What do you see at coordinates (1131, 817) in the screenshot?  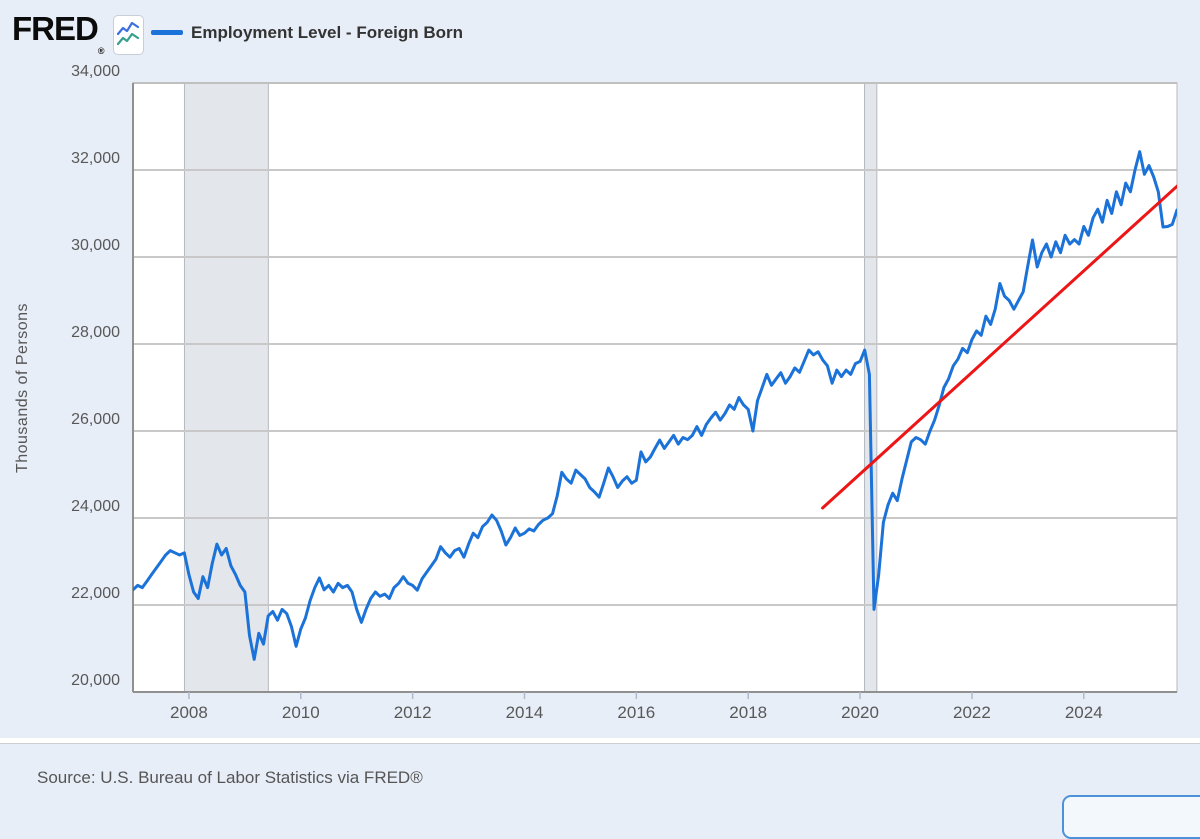 I see `bottom-right-button` at bounding box center [1131, 817].